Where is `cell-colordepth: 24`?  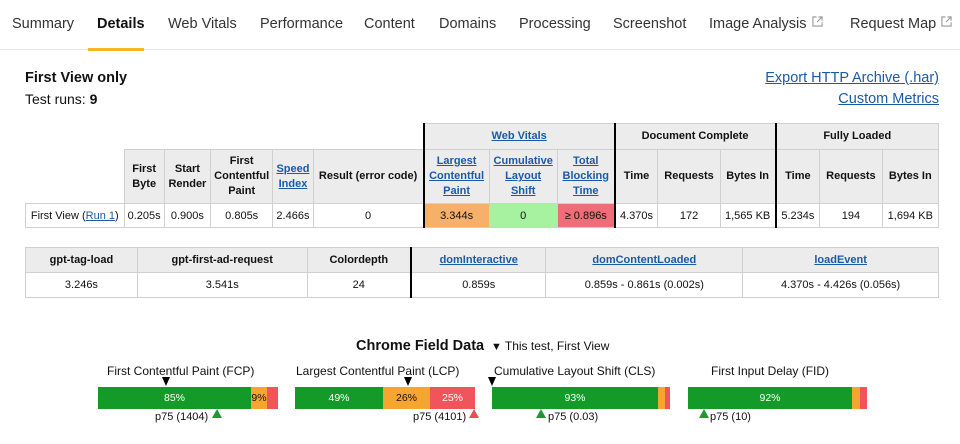 cell-colordepth: 24 is located at coordinates (359, 285).